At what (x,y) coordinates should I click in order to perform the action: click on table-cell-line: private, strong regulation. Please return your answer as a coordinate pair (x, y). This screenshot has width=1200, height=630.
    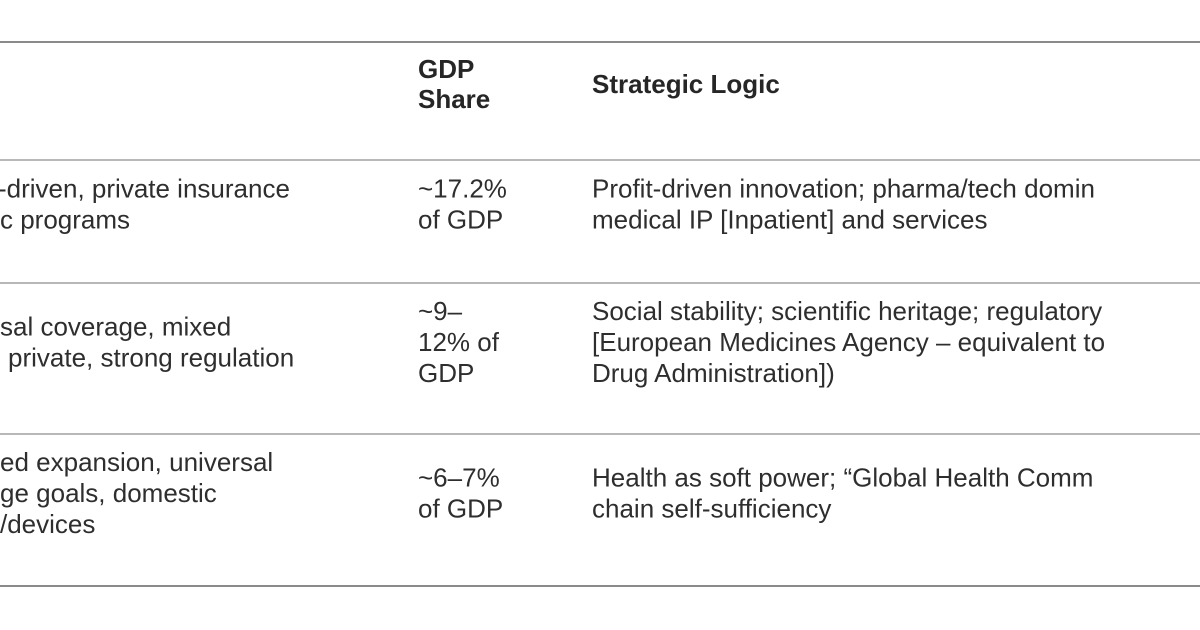
    Looking at the image, I should click on (151, 357).